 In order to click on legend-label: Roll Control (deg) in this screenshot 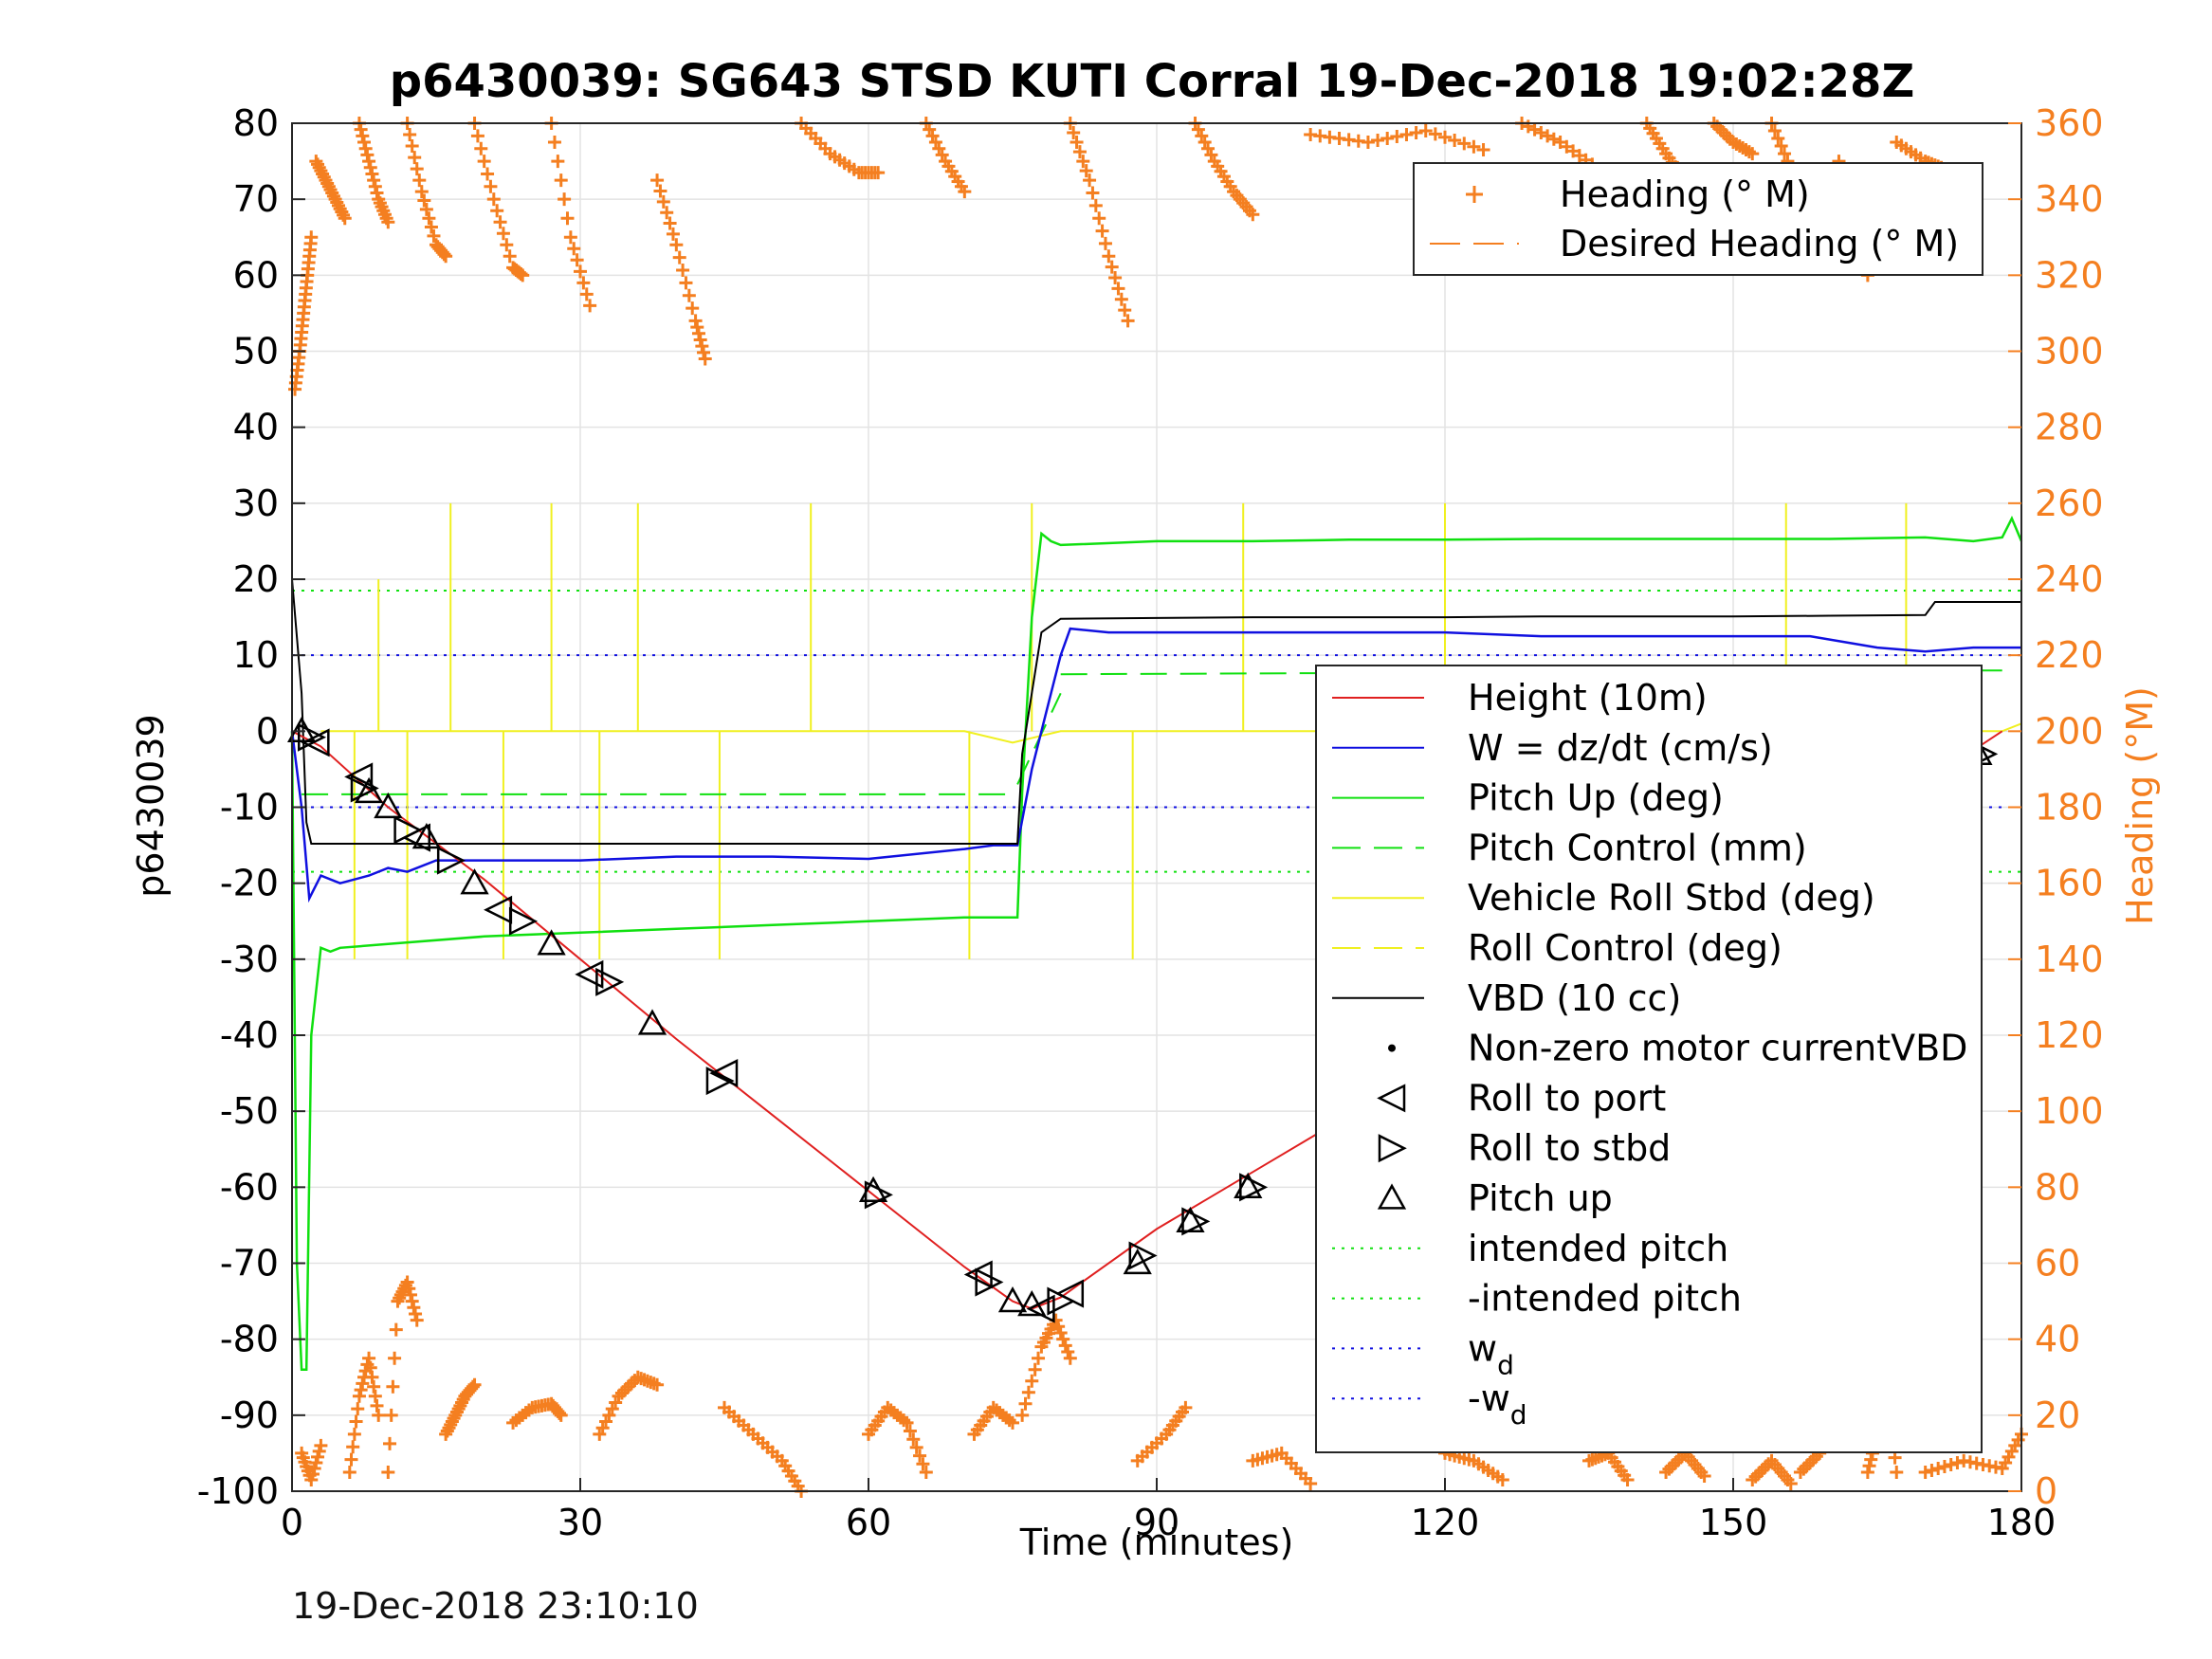, I will do `click(1625, 948)`.